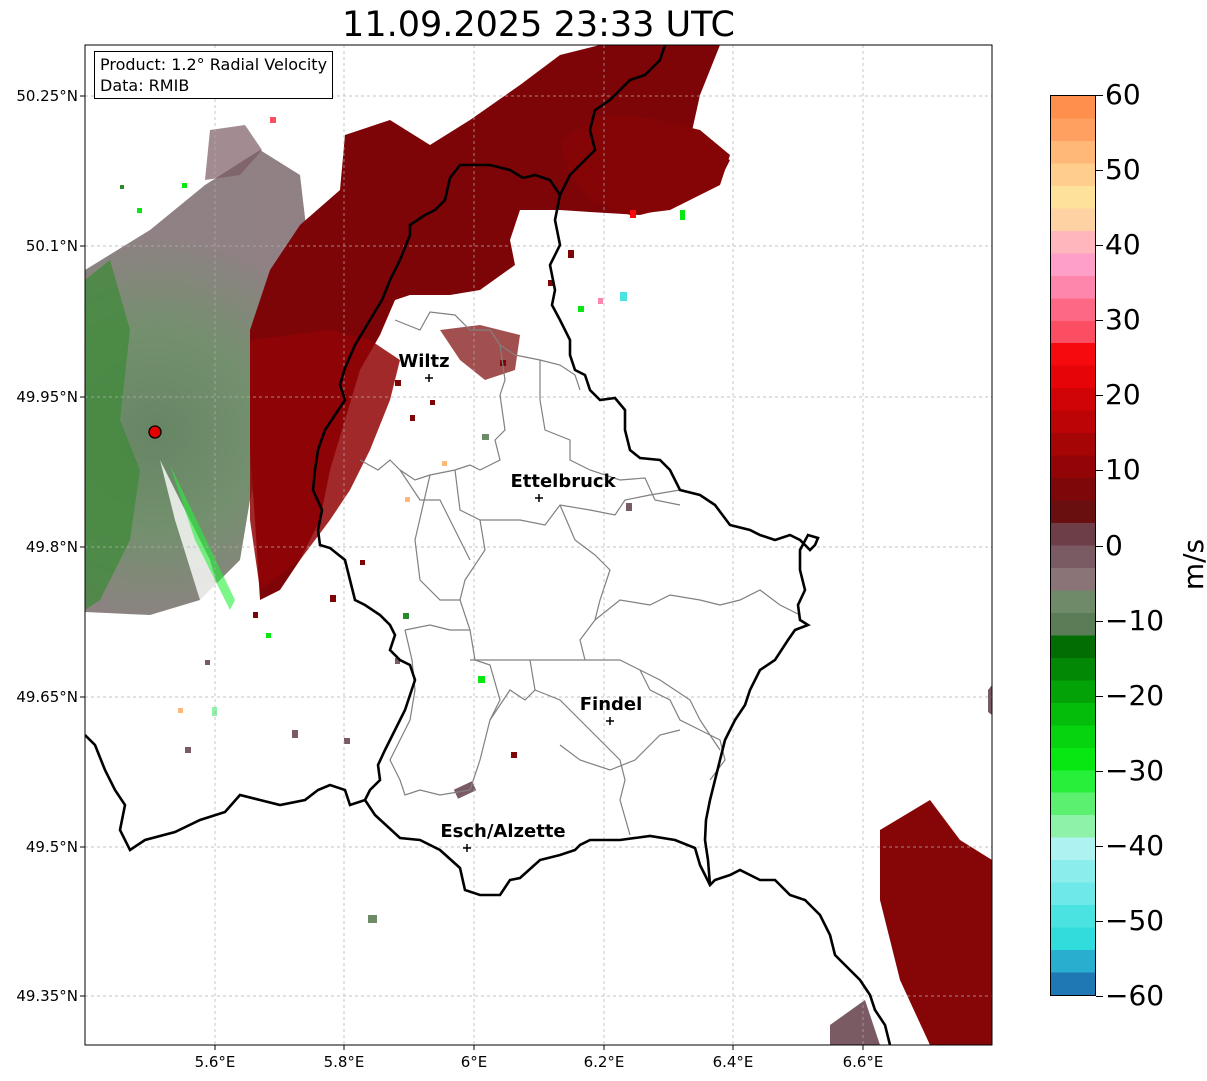 The image size is (1207, 1081). What do you see at coordinates (214, 75) in the screenshot?
I see `product-info-box: Product: 1.2° Radial Velocity Data: RMIB` at bounding box center [214, 75].